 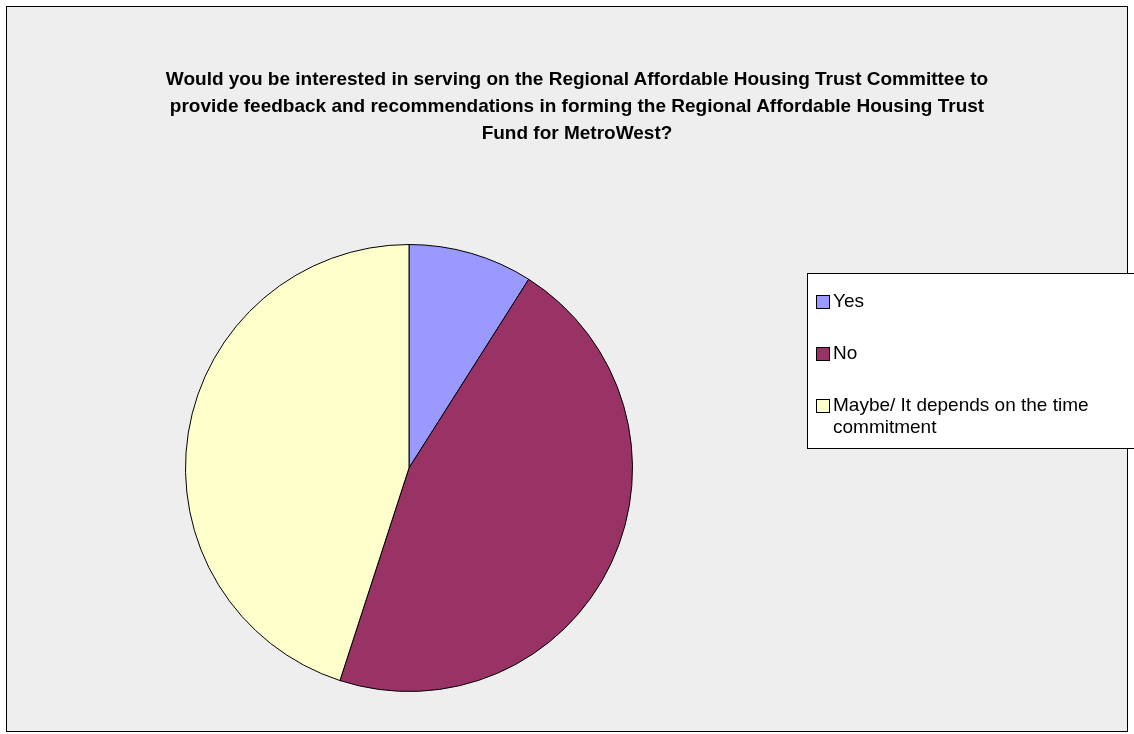 I want to click on legend-label: Yes, so click(x=848, y=301).